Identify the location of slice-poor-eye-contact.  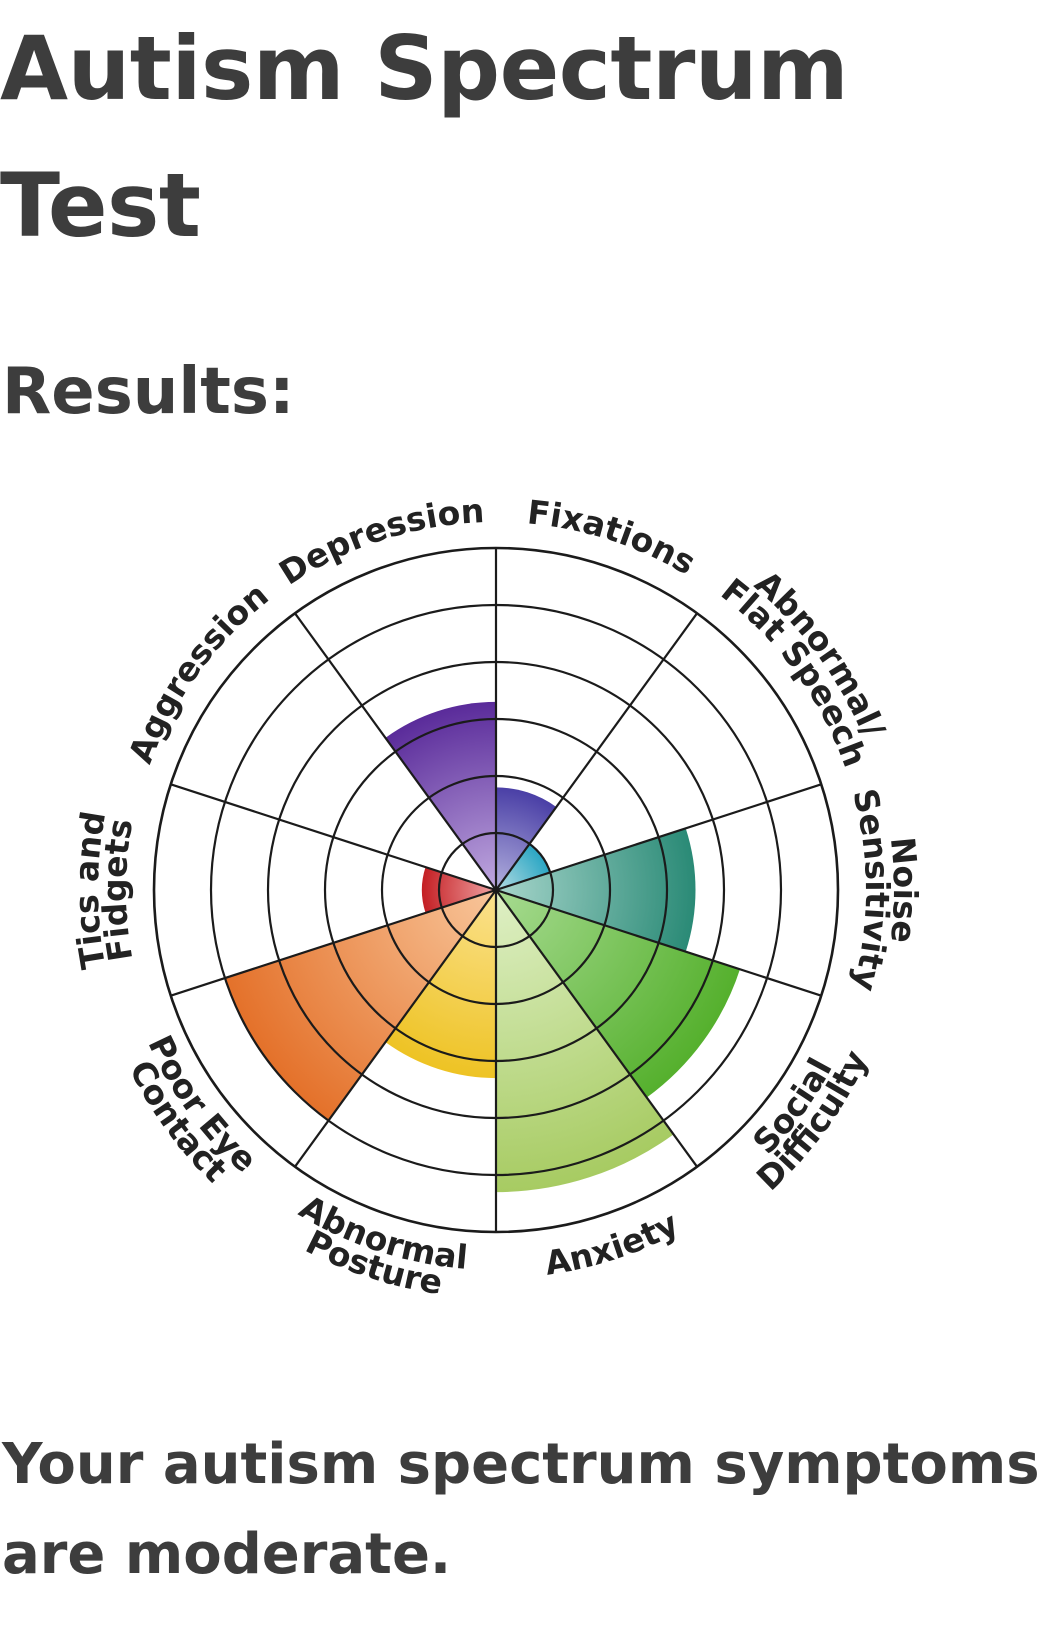
(360, 1005).